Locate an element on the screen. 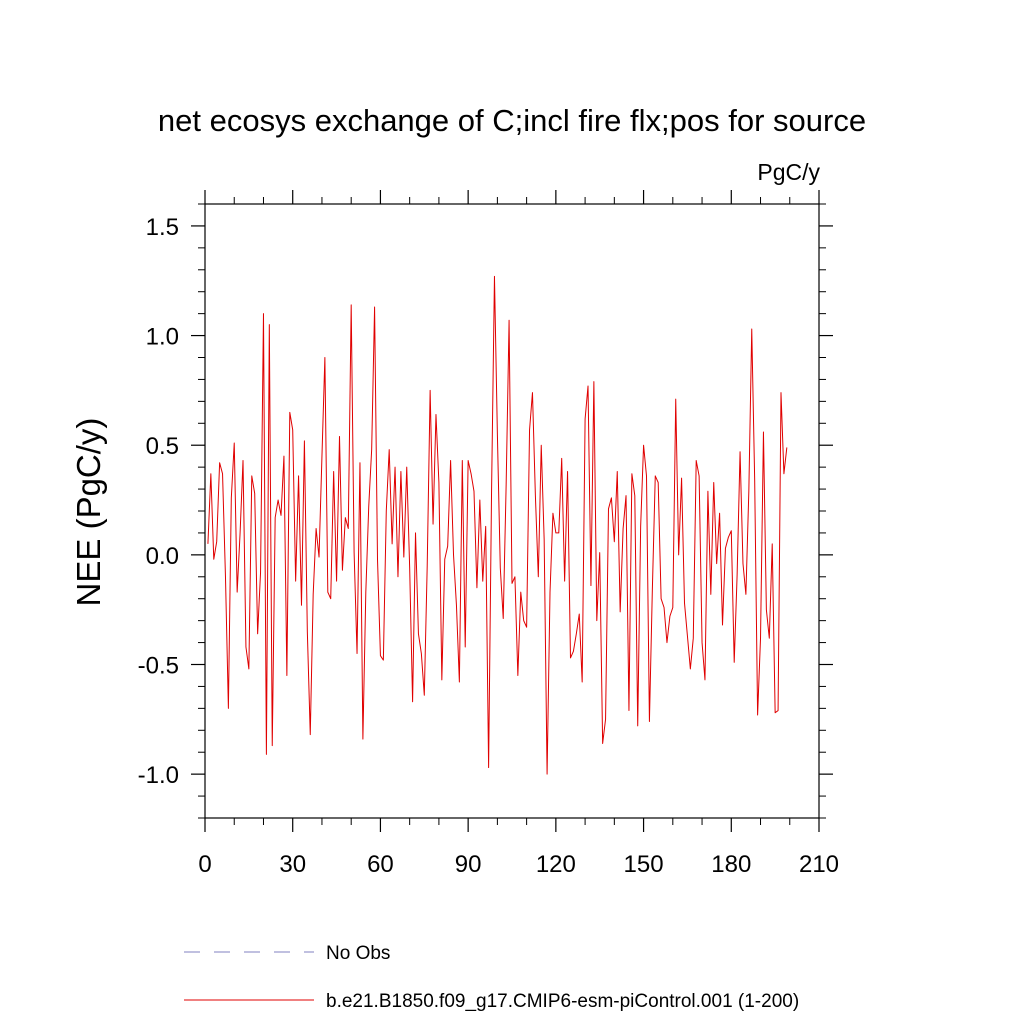  x-tick-label: 30 is located at coordinates (292, 864).